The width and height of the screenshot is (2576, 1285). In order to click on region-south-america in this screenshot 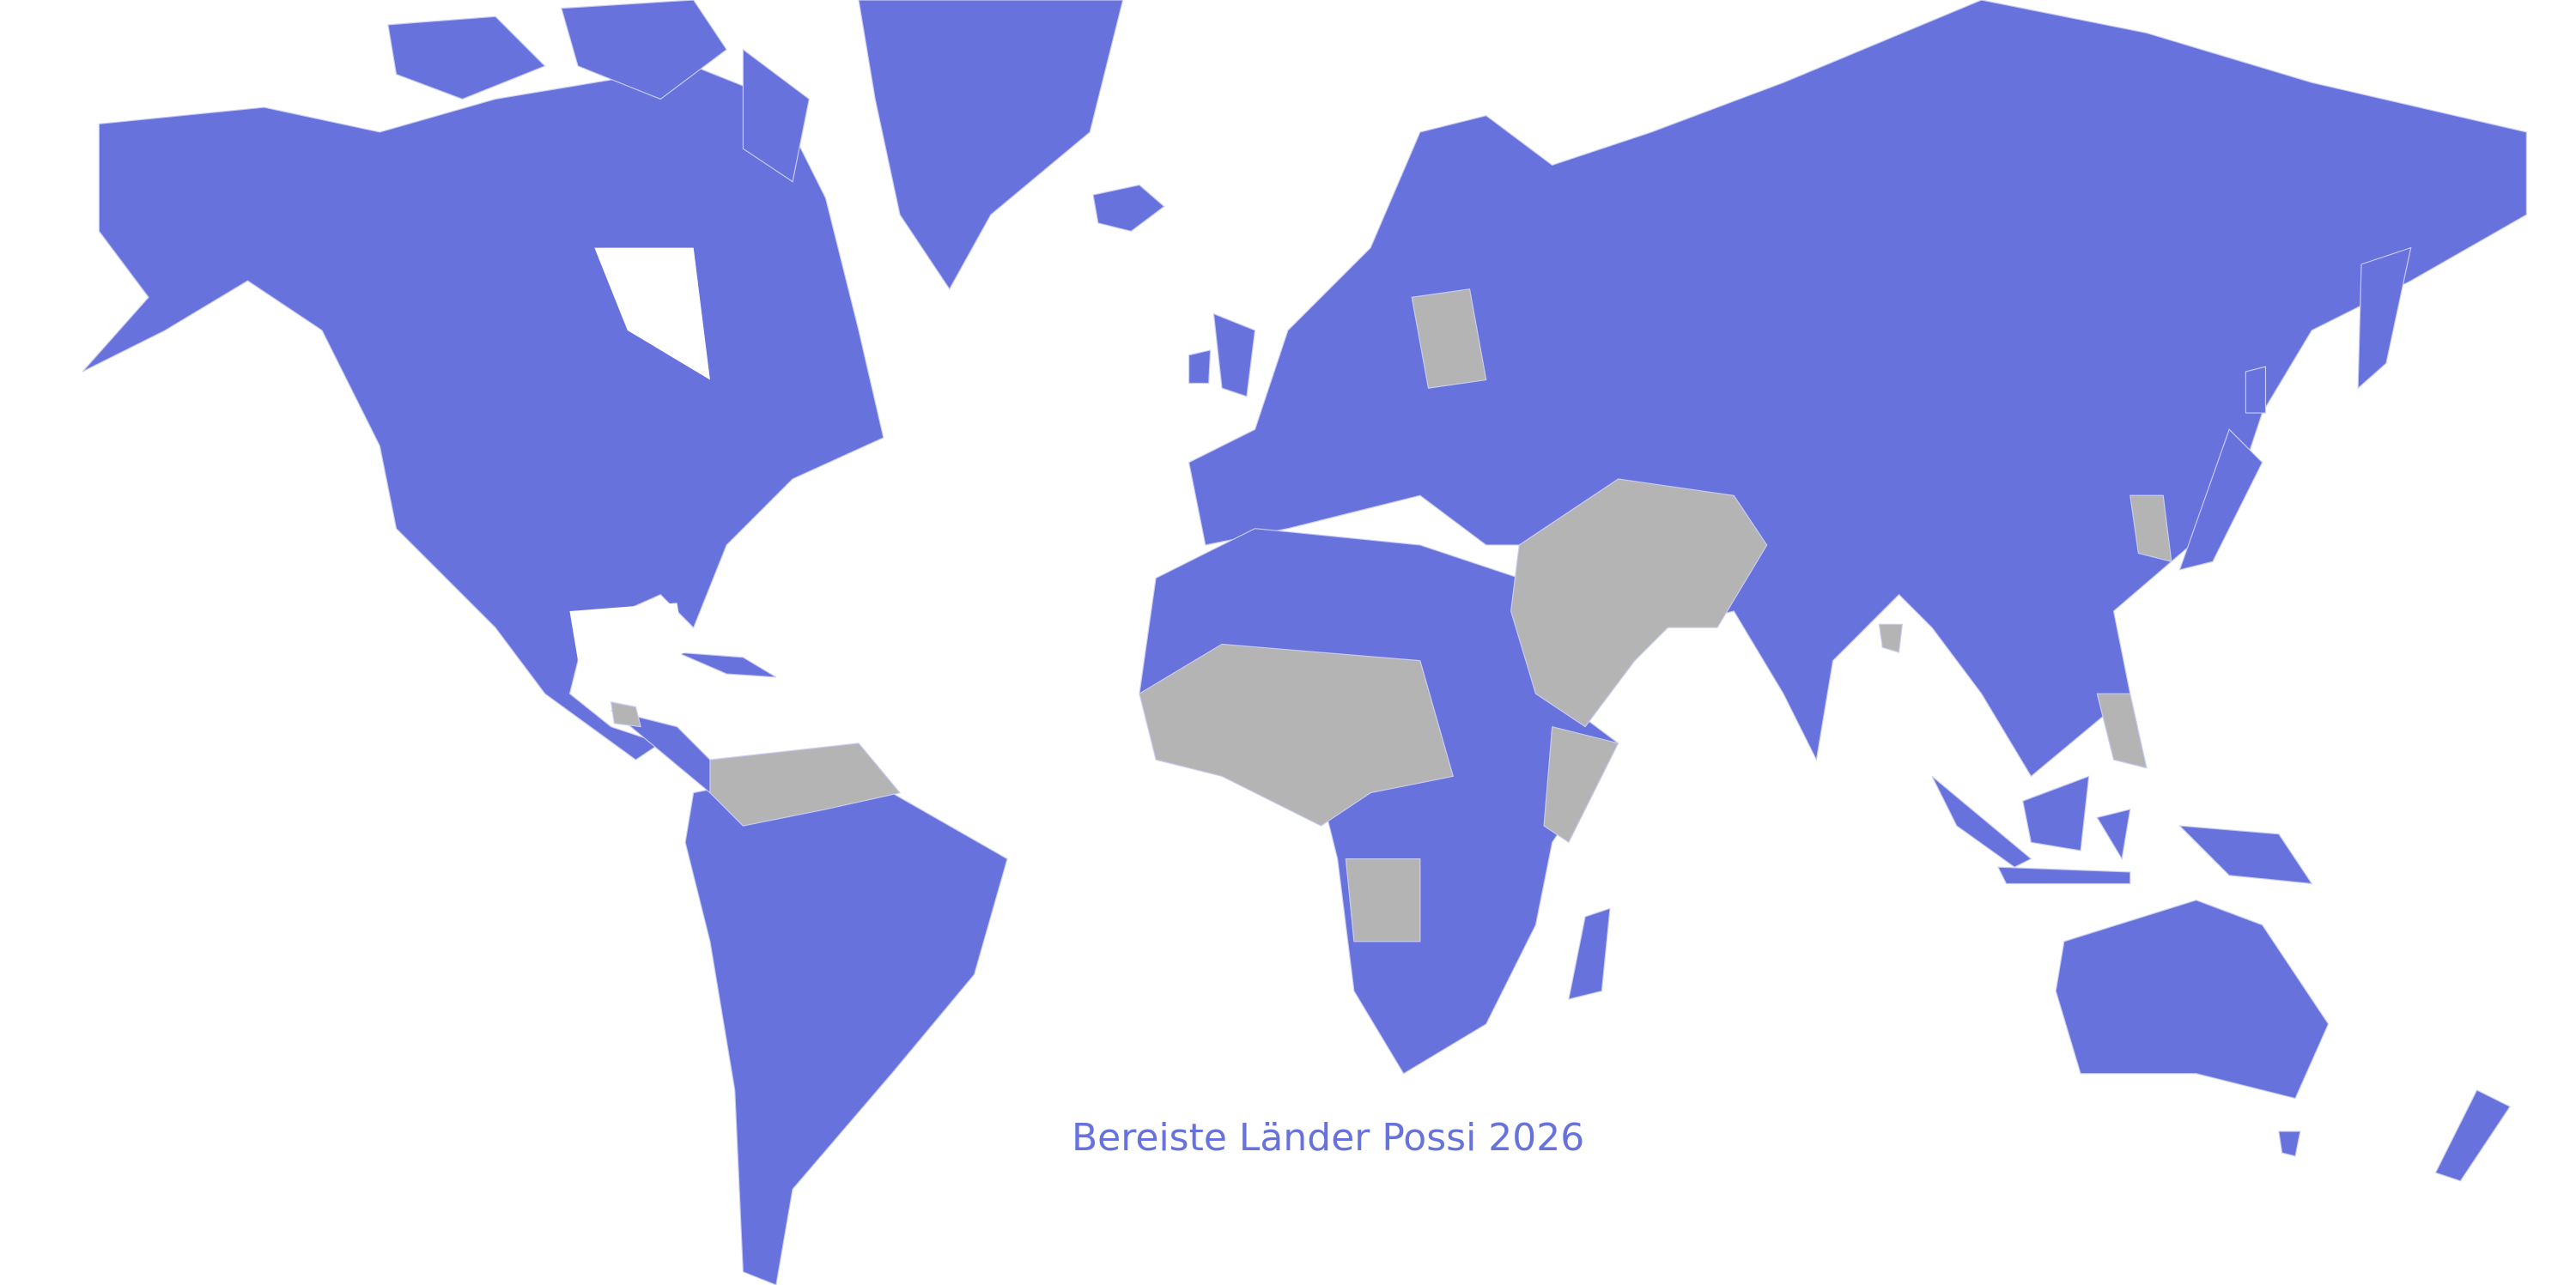, I will do `click(846, 1030)`.